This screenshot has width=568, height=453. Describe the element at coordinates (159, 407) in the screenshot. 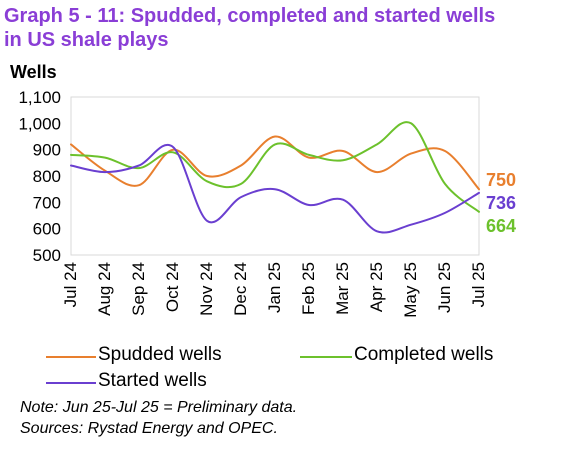

I see `footnote-preliminary: Note: Jun 25-Jul 25 = Preliminary data.` at that location.